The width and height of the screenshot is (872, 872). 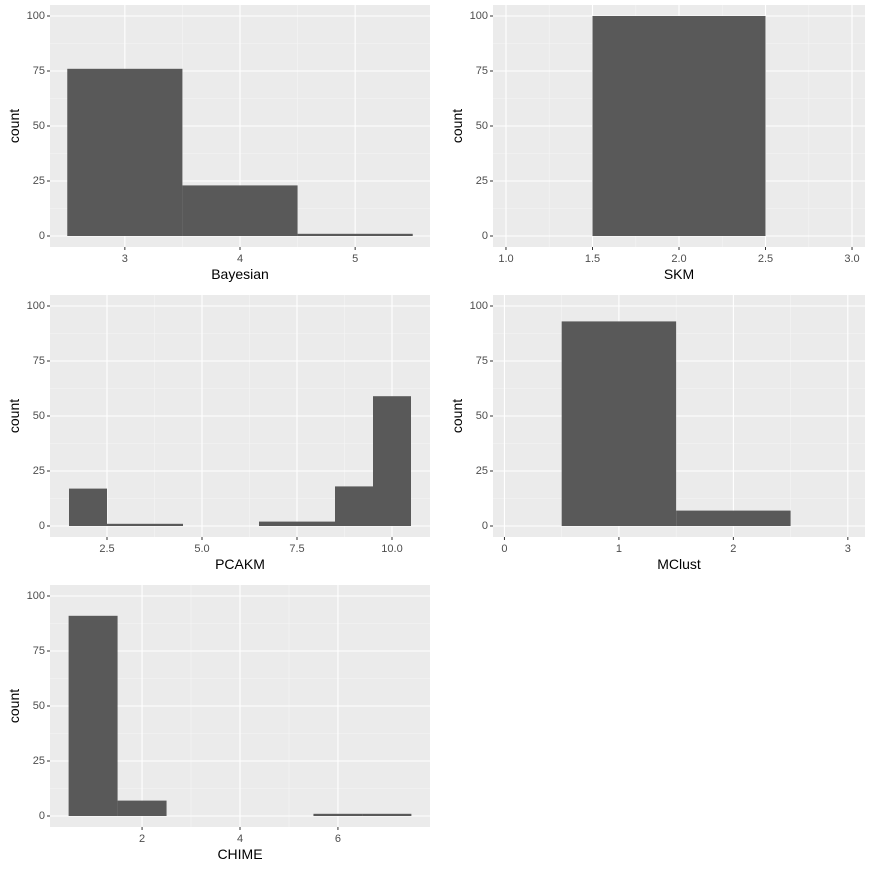 What do you see at coordinates (678, 259) in the screenshot?
I see `x-tick-label: 2.0` at bounding box center [678, 259].